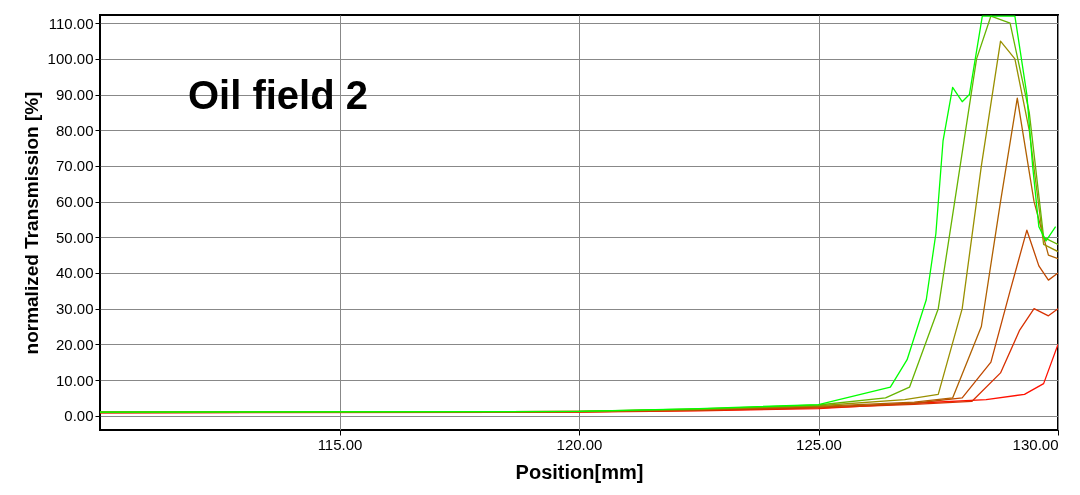 This screenshot has height=495, width=1080. What do you see at coordinates (79, 416) in the screenshot?
I see `y-tick-label: 0.00` at bounding box center [79, 416].